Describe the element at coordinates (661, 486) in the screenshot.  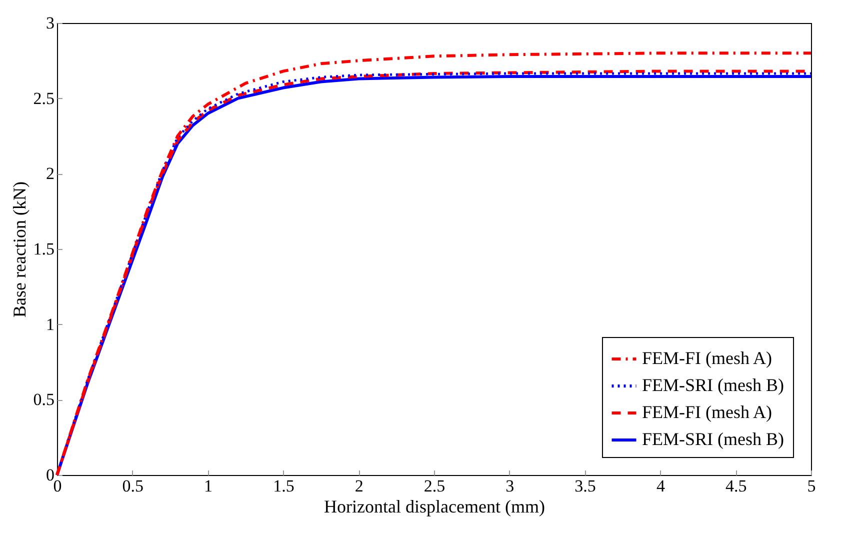
I see `x-tick-label: 4` at that location.